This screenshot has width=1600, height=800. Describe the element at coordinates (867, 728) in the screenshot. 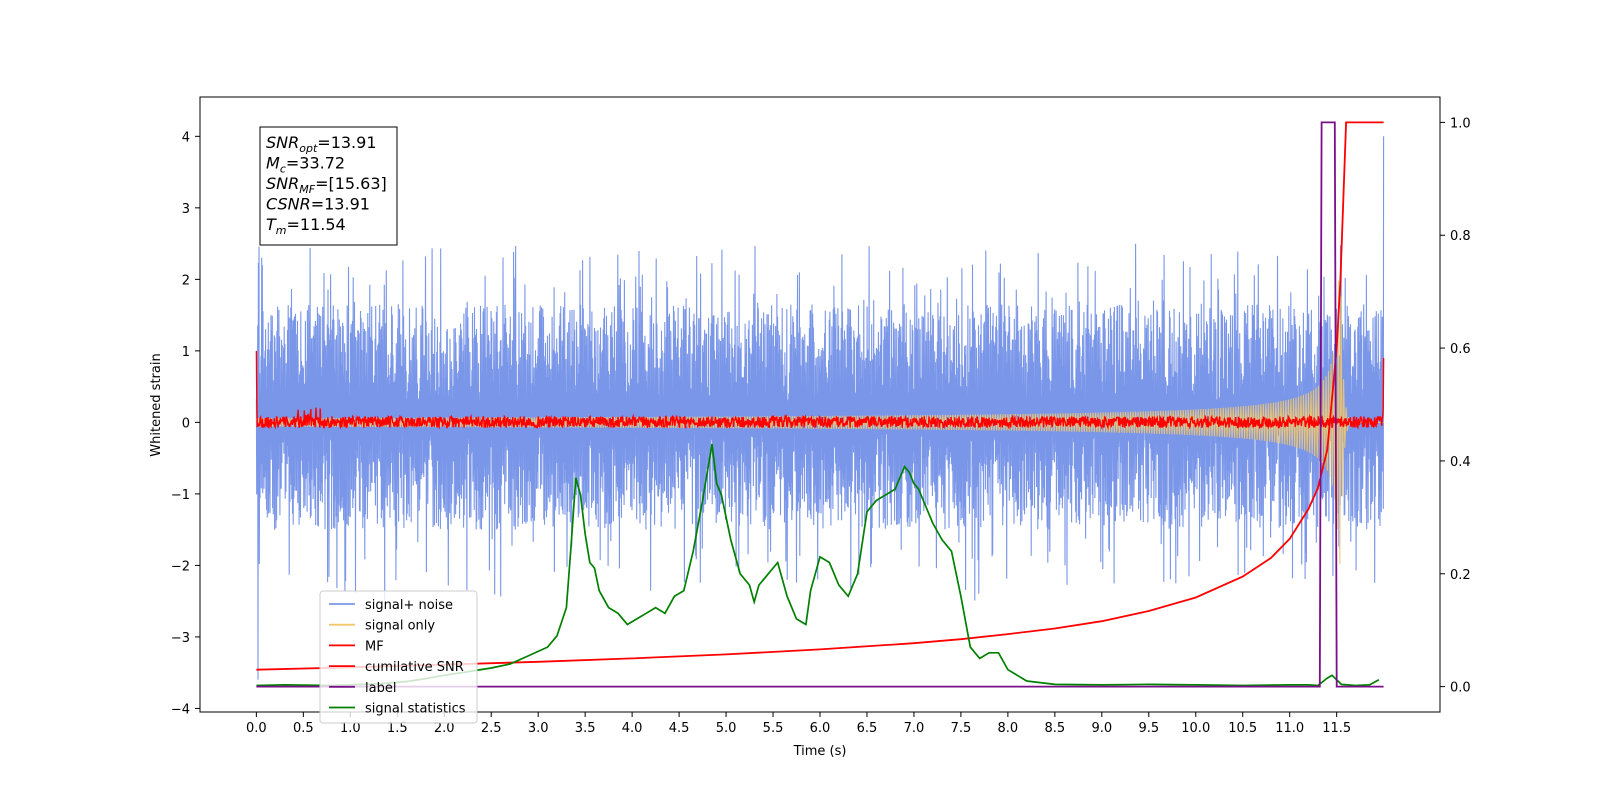

I see `x-tick-label: 6.5` at that location.